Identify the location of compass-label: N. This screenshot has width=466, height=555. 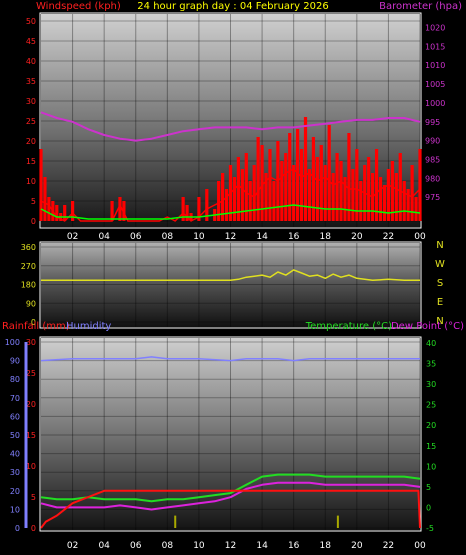
(439, 245).